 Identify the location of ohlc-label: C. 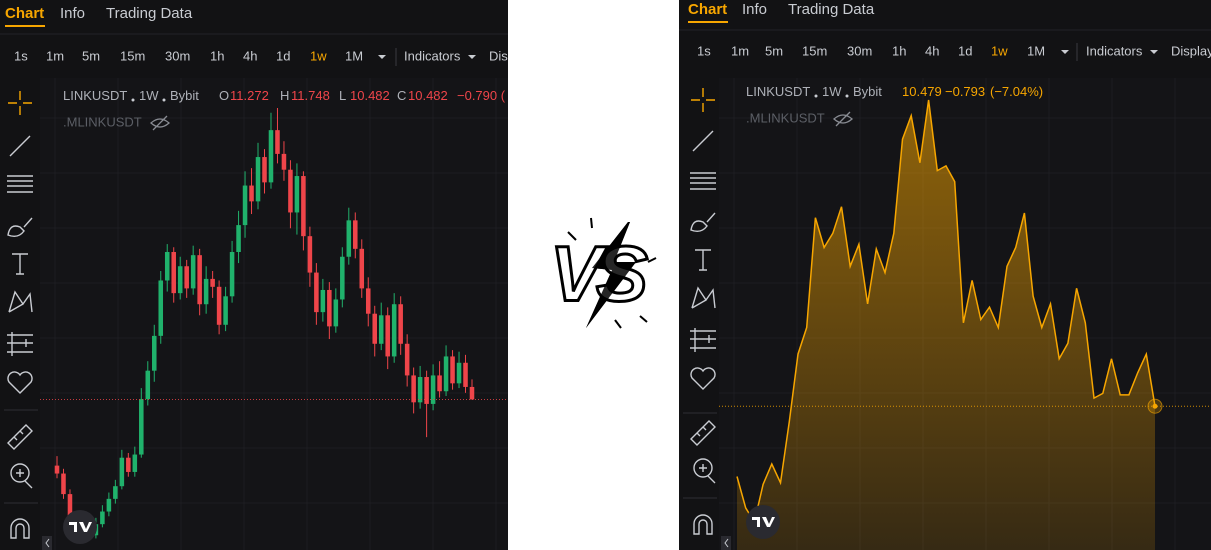
(401, 95).